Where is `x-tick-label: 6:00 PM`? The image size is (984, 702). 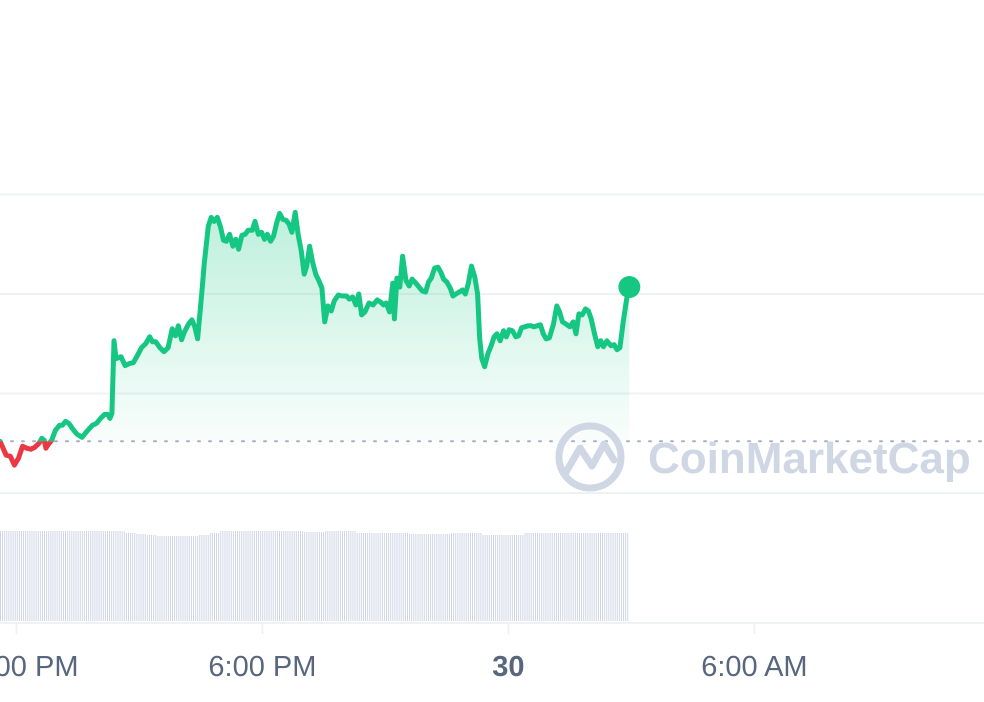
x-tick-label: 6:00 PM is located at coordinates (262, 667).